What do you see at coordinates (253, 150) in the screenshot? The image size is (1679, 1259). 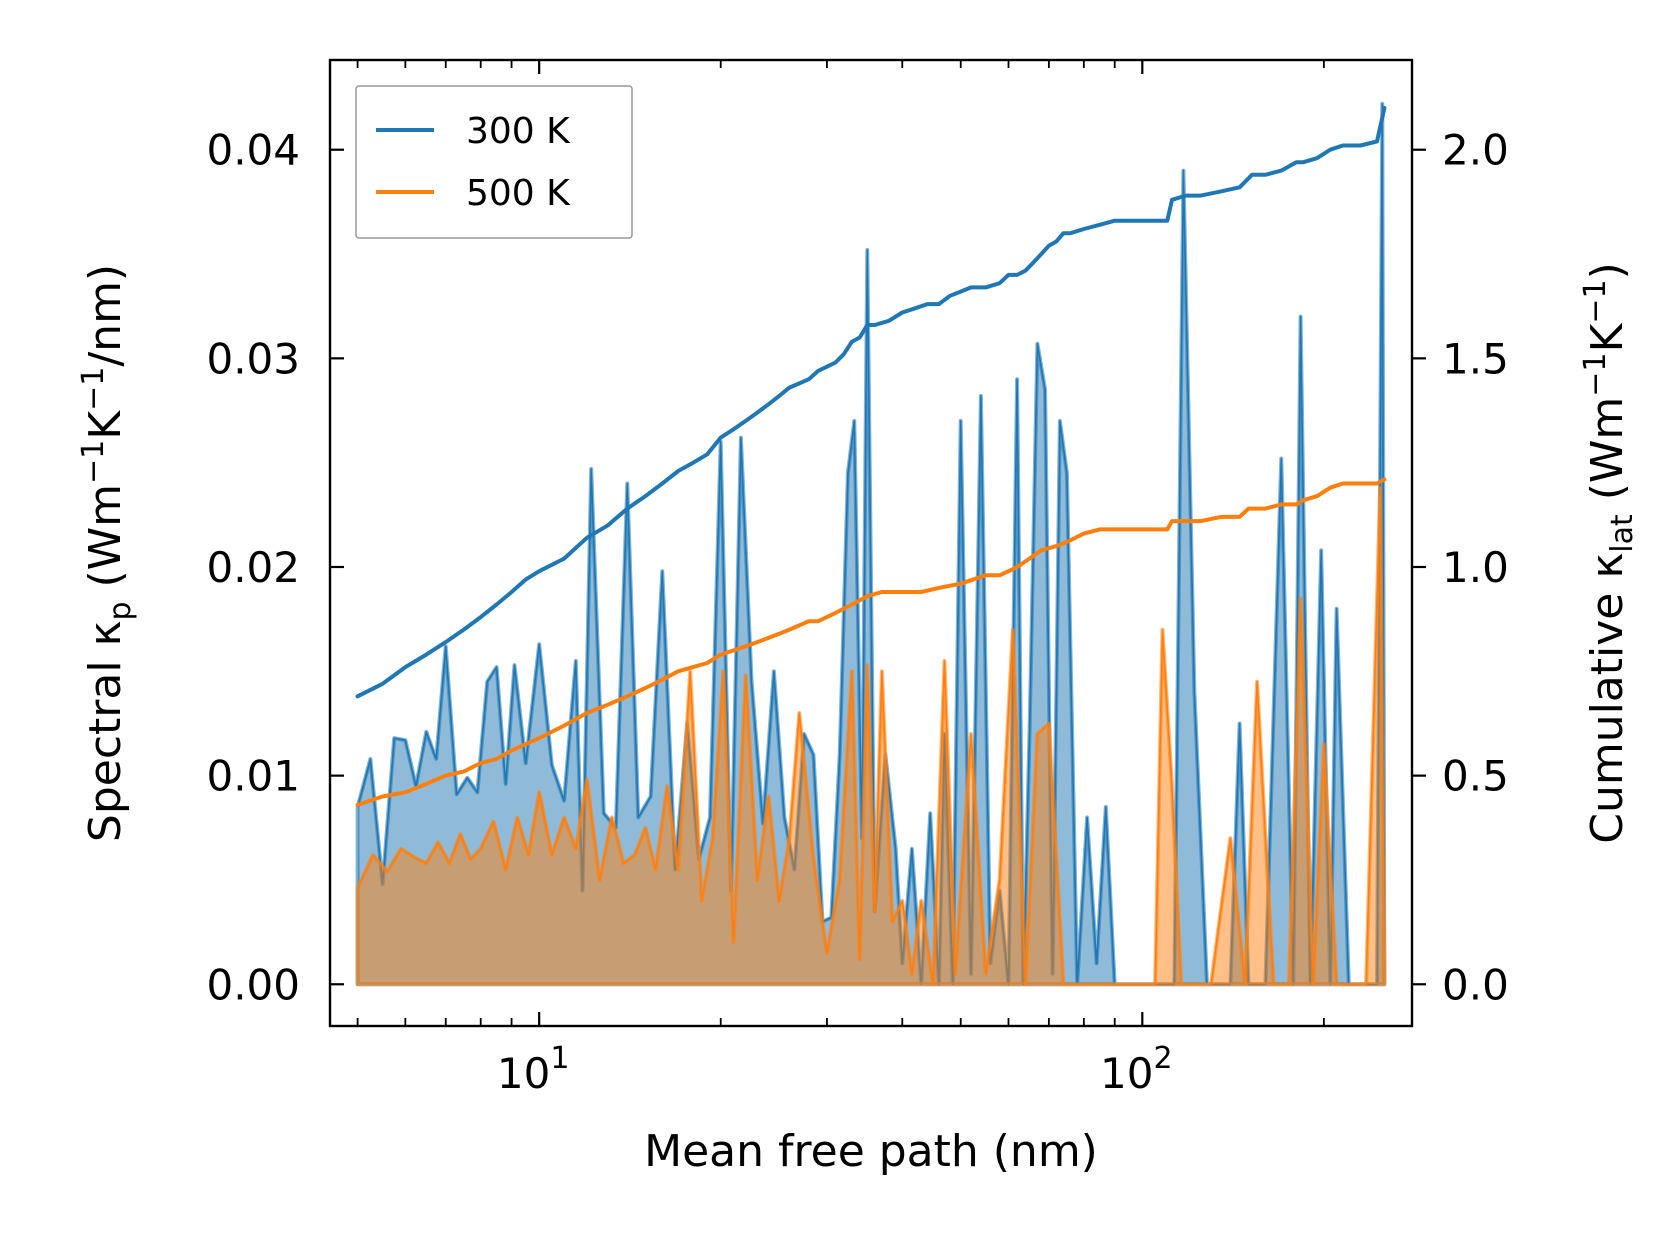 I see `y-left-tick-label-4: 0.04` at bounding box center [253, 150].